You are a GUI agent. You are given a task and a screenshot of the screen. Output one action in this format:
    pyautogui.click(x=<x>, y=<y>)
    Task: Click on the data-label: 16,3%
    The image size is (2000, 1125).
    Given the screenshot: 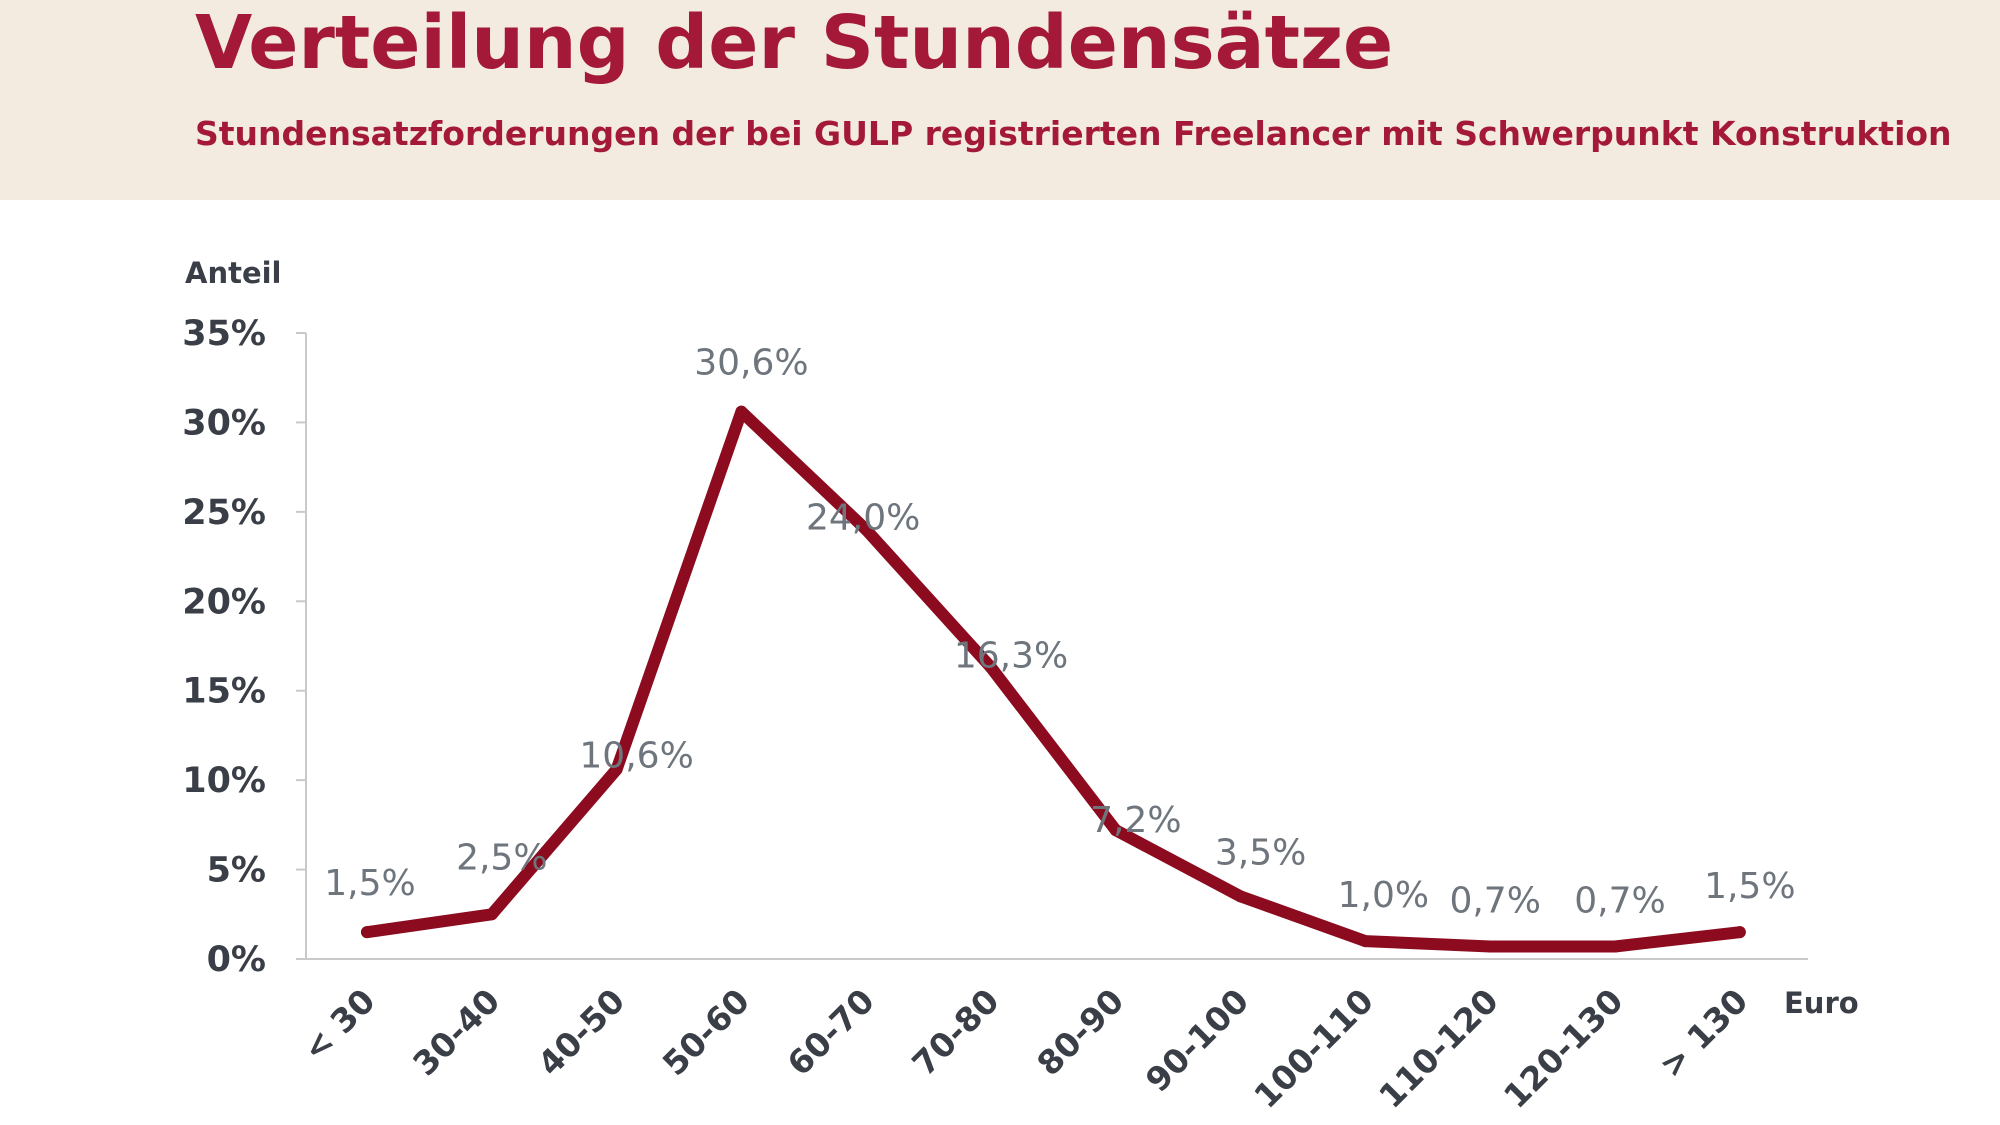 What is the action you would take?
    pyautogui.click(x=1011, y=655)
    